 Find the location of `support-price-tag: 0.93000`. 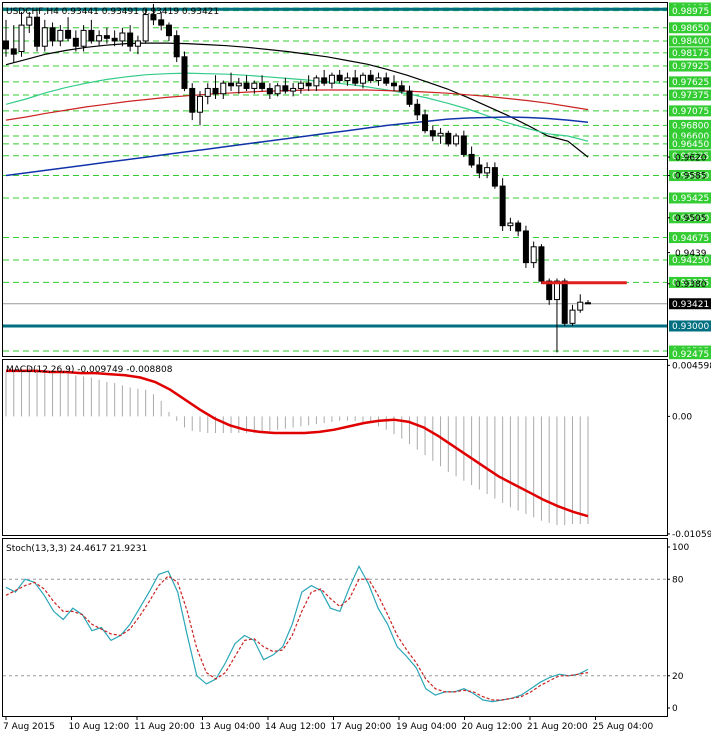

support-price-tag: 0.93000 is located at coordinates (690, 327).